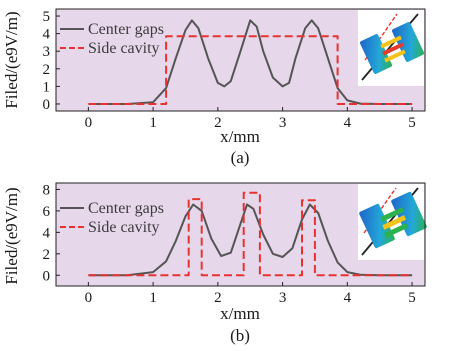  What do you see at coordinates (112, 39) in the screenshot?
I see `legend-a: Center gaps Side cavity` at bounding box center [112, 39].